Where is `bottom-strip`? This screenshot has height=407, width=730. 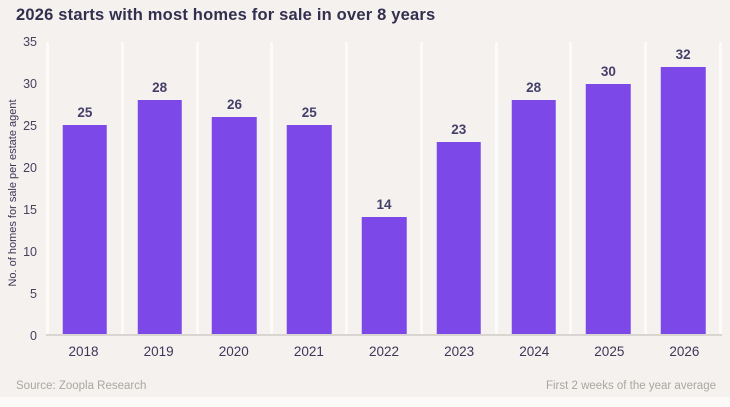 bottom-strip is located at coordinates (365, 402).